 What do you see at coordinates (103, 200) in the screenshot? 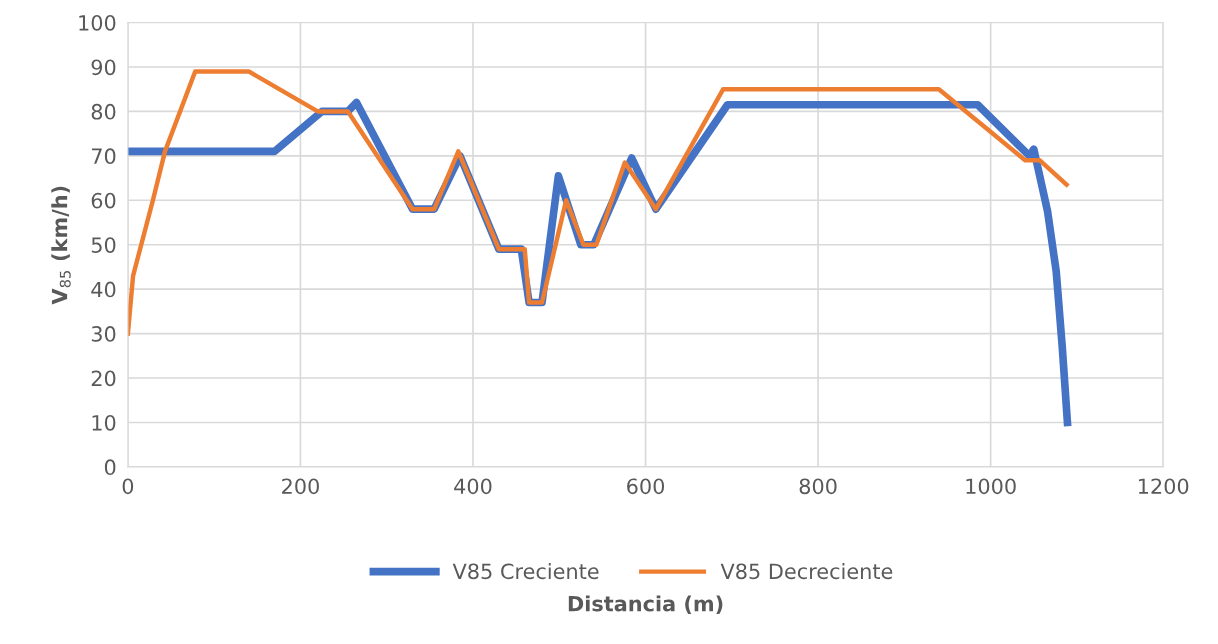
I see `y-tick-label: 60` at bounding box center [103, 200].